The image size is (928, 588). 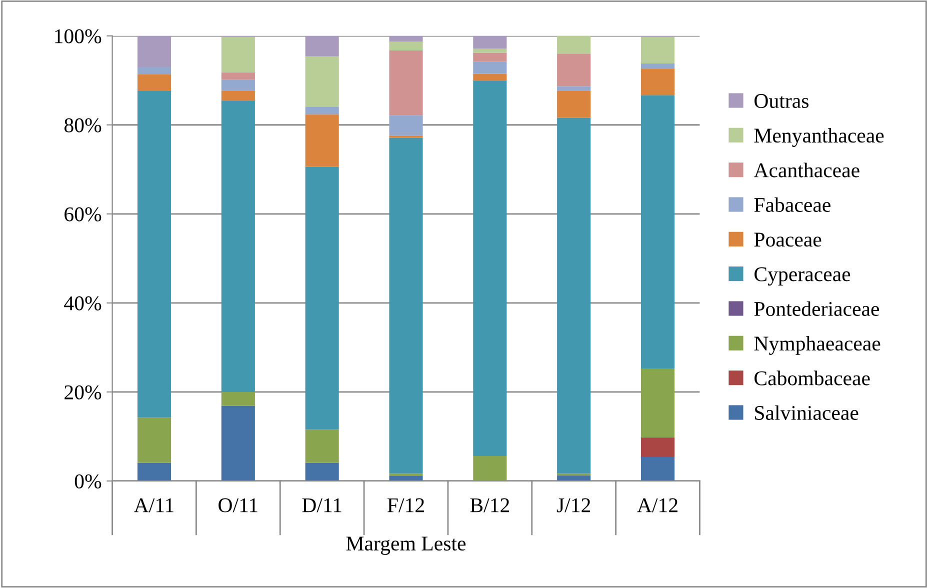 I want to click on y-tick-label: 80%, so click(x=83, y=125).